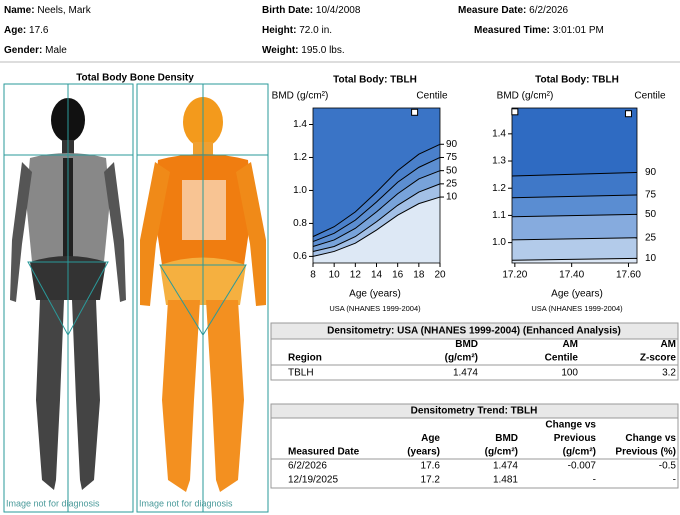 Image resolution: width=680 pixels, height=515 pixels. Describe the element at coordinates (466, 344) in the screenshot. I see `column-header: BMD` at that location.